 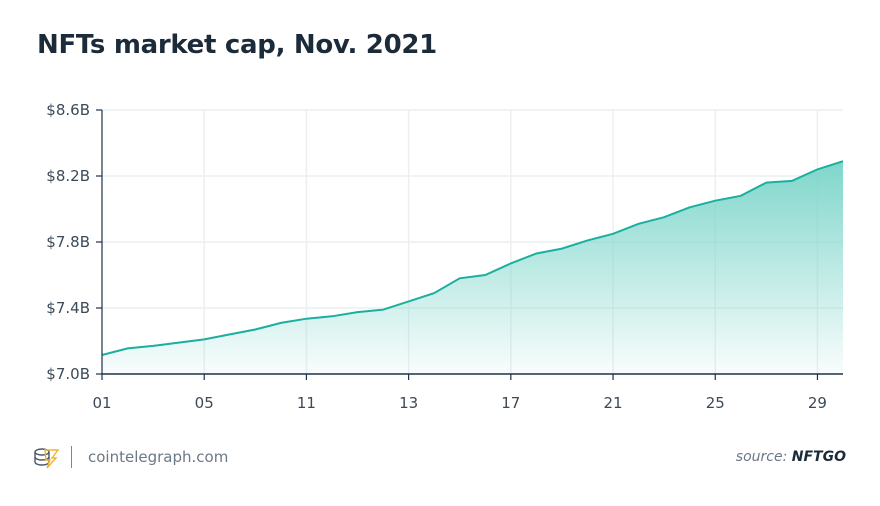 I want to click on footer-divider, so click(x=71, y=457).